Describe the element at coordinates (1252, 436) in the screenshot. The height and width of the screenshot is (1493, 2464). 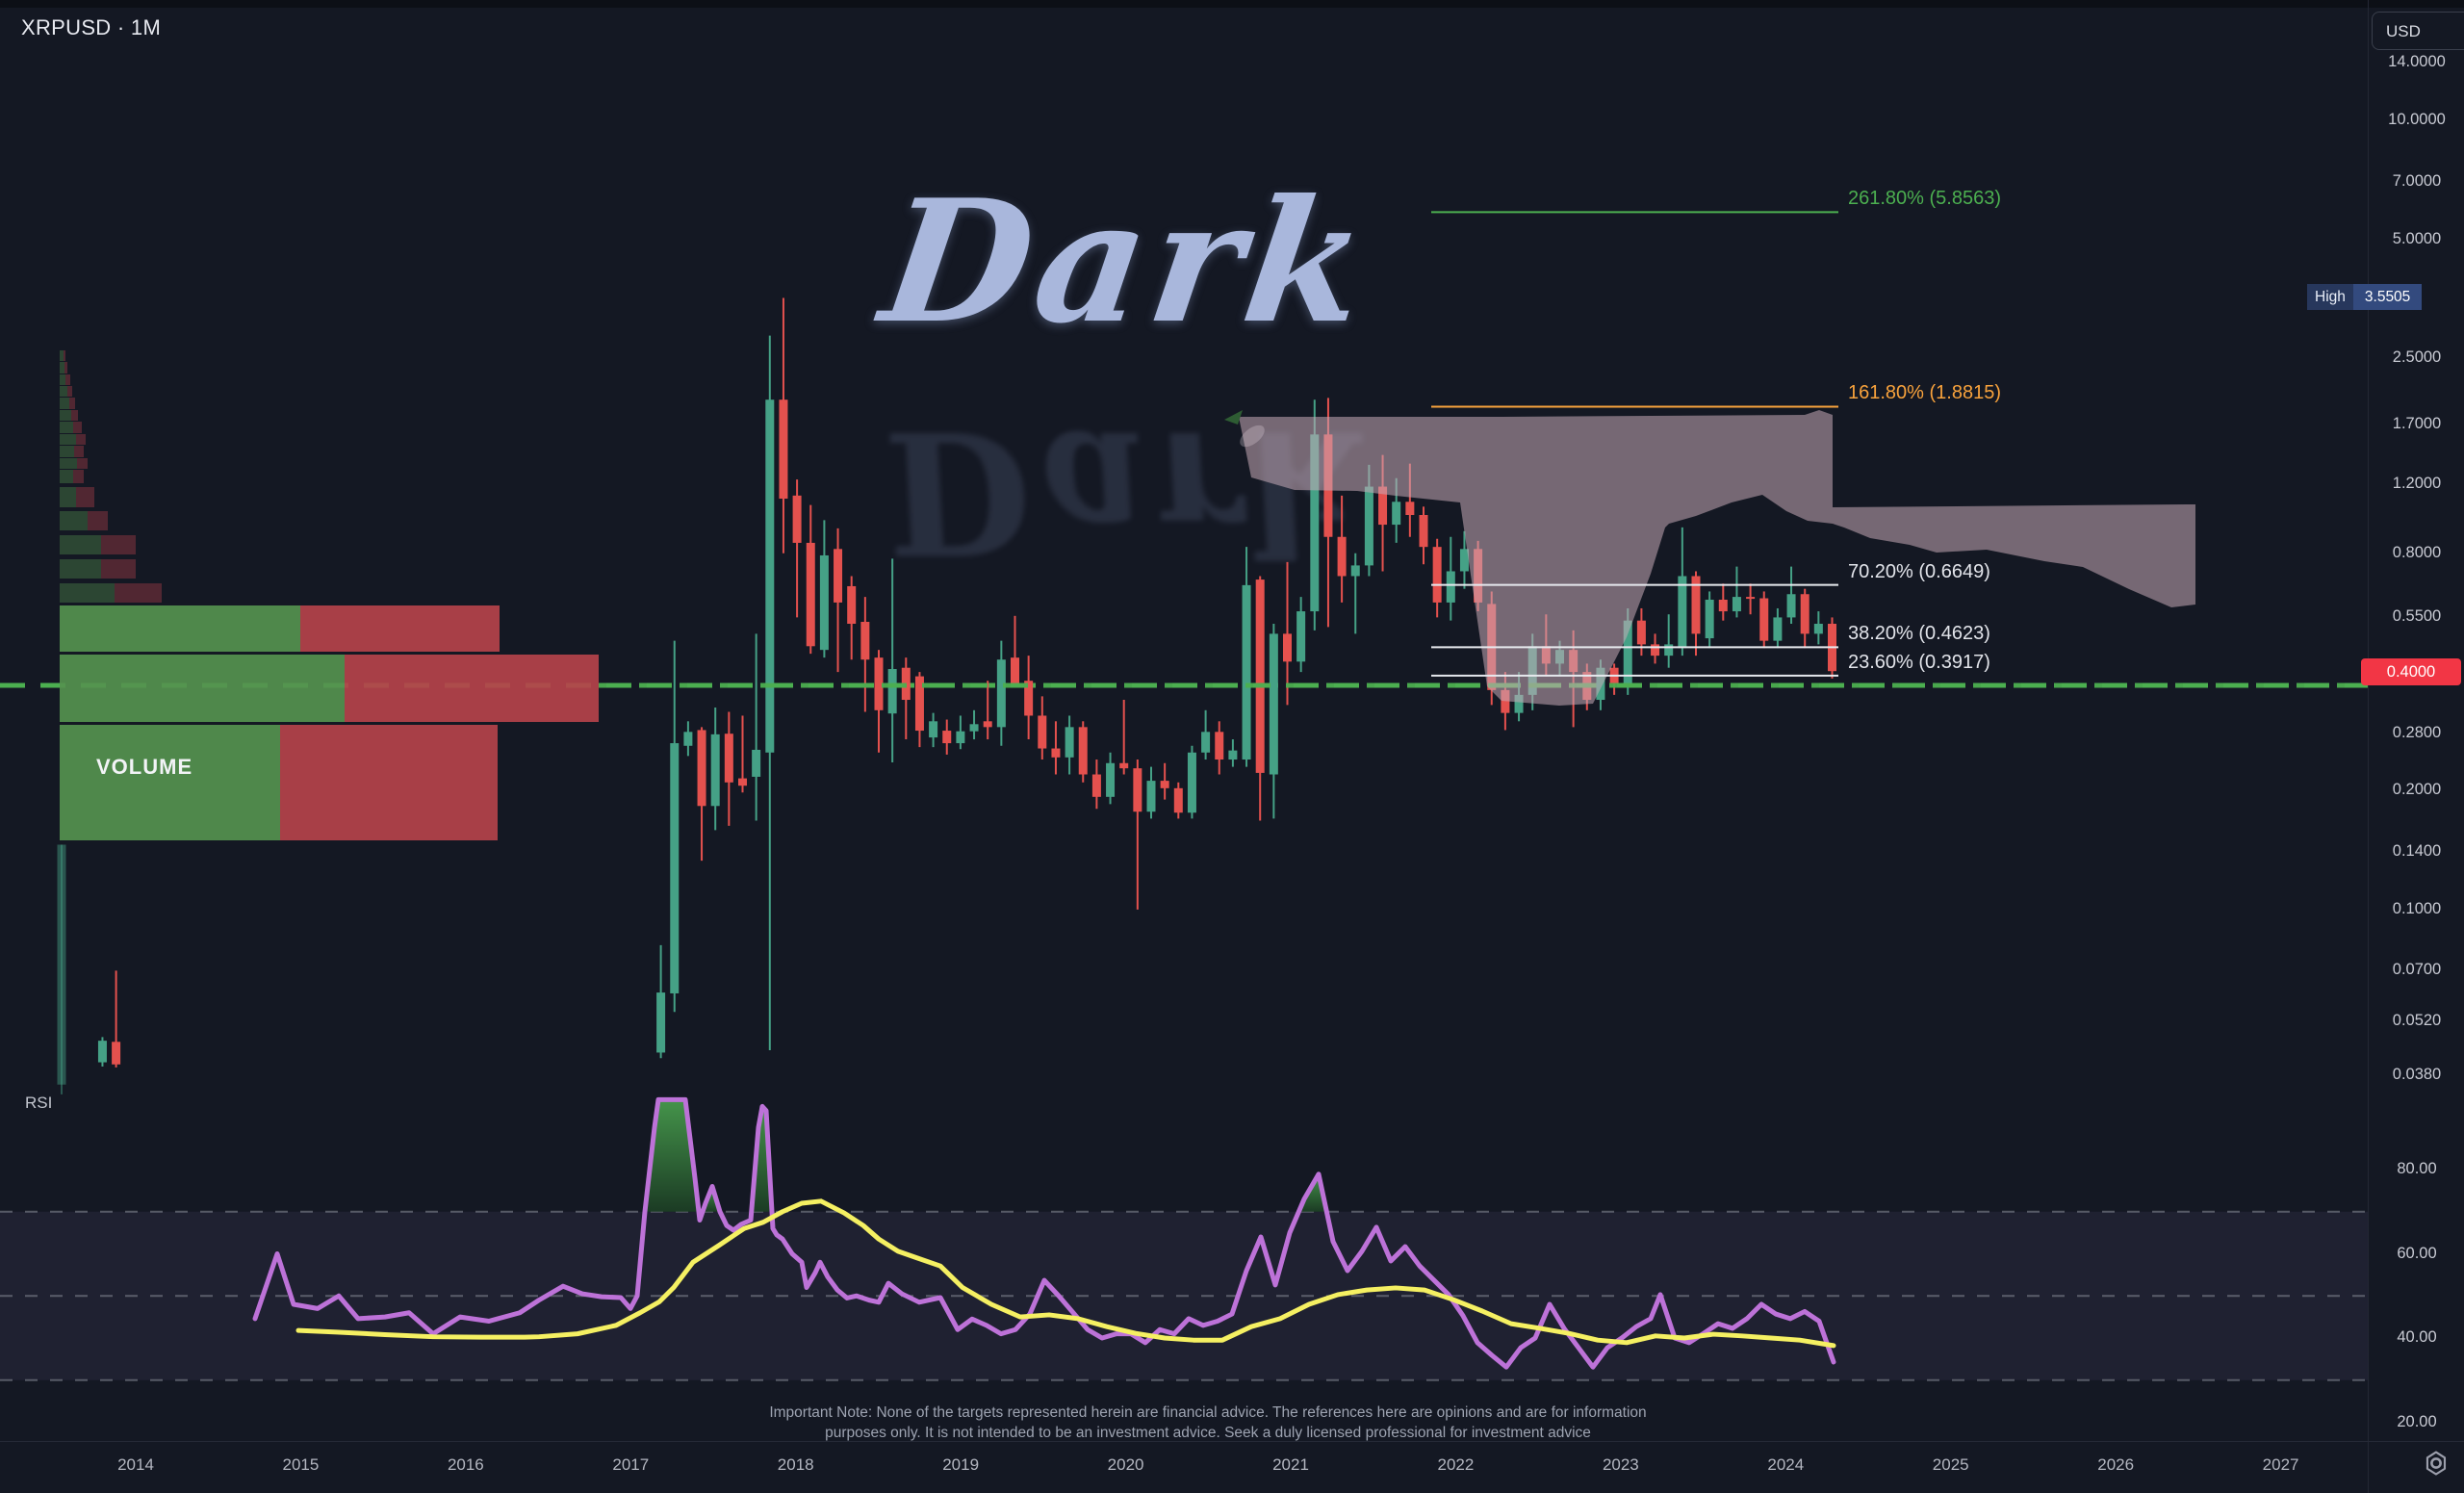
I see `projection-highlight` at that location.